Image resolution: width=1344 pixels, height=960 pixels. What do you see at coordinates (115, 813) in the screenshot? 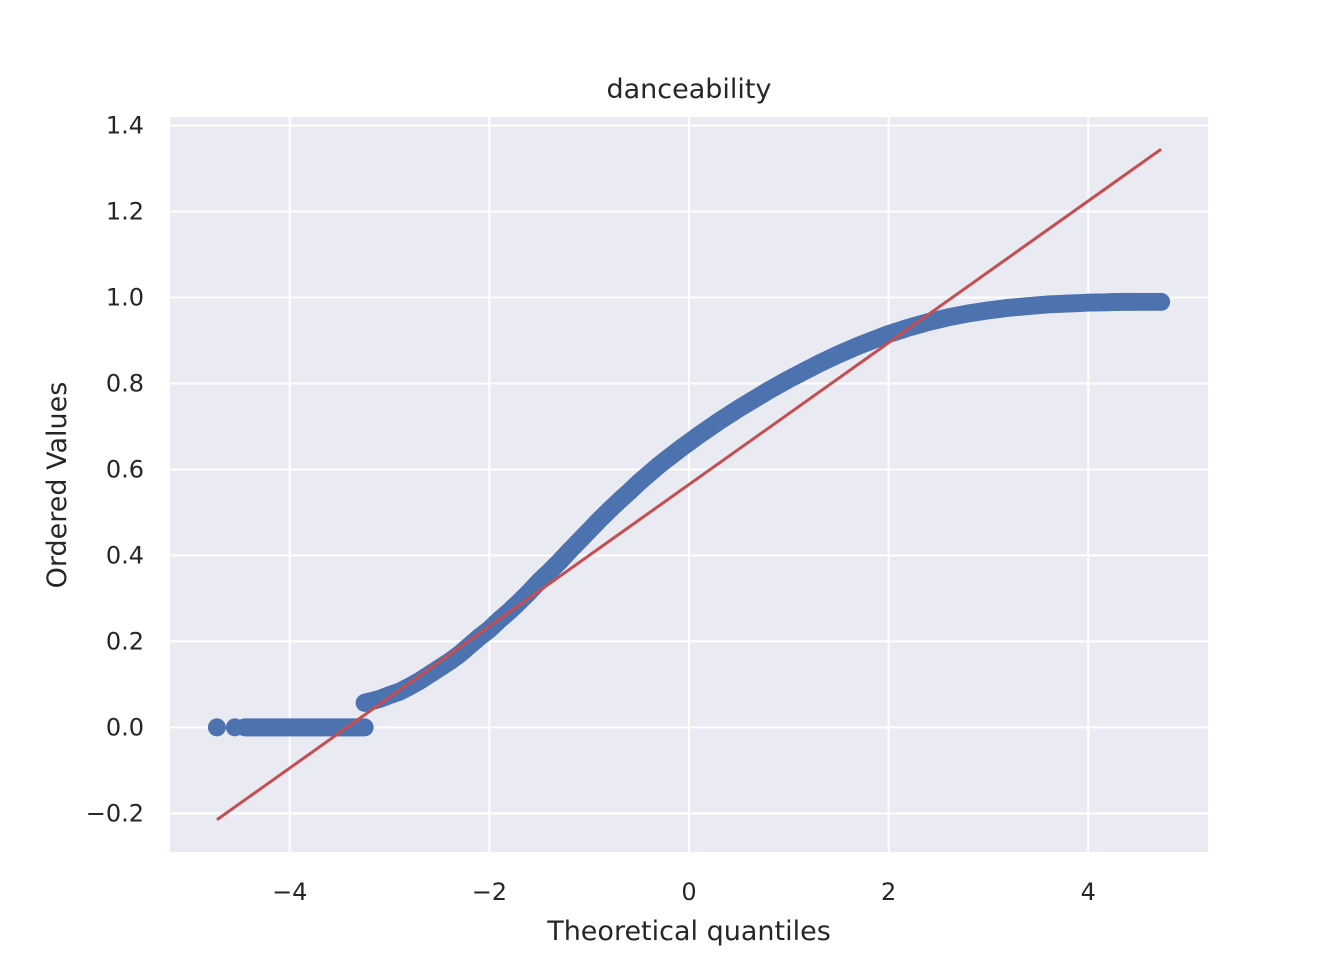
I see `y-tick-label: −0.2` at bounding box center [115, 813].